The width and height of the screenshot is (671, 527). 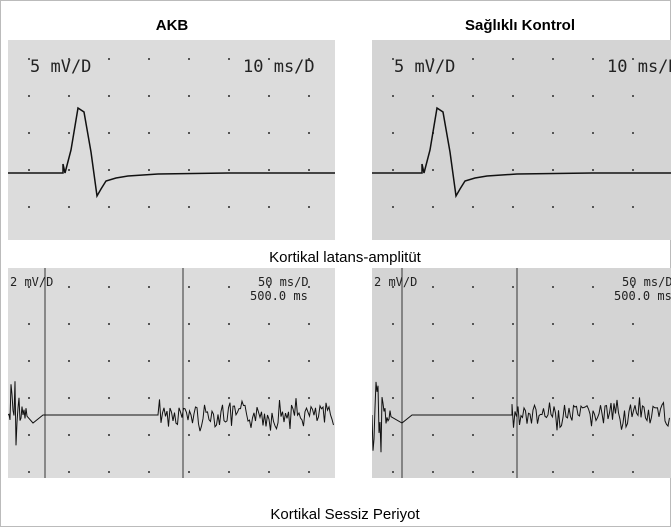 What do you see at coordinates (642, 296) in the screenshot?
I see `sweep: 500.0 ms` at bounding box center [642, 296].